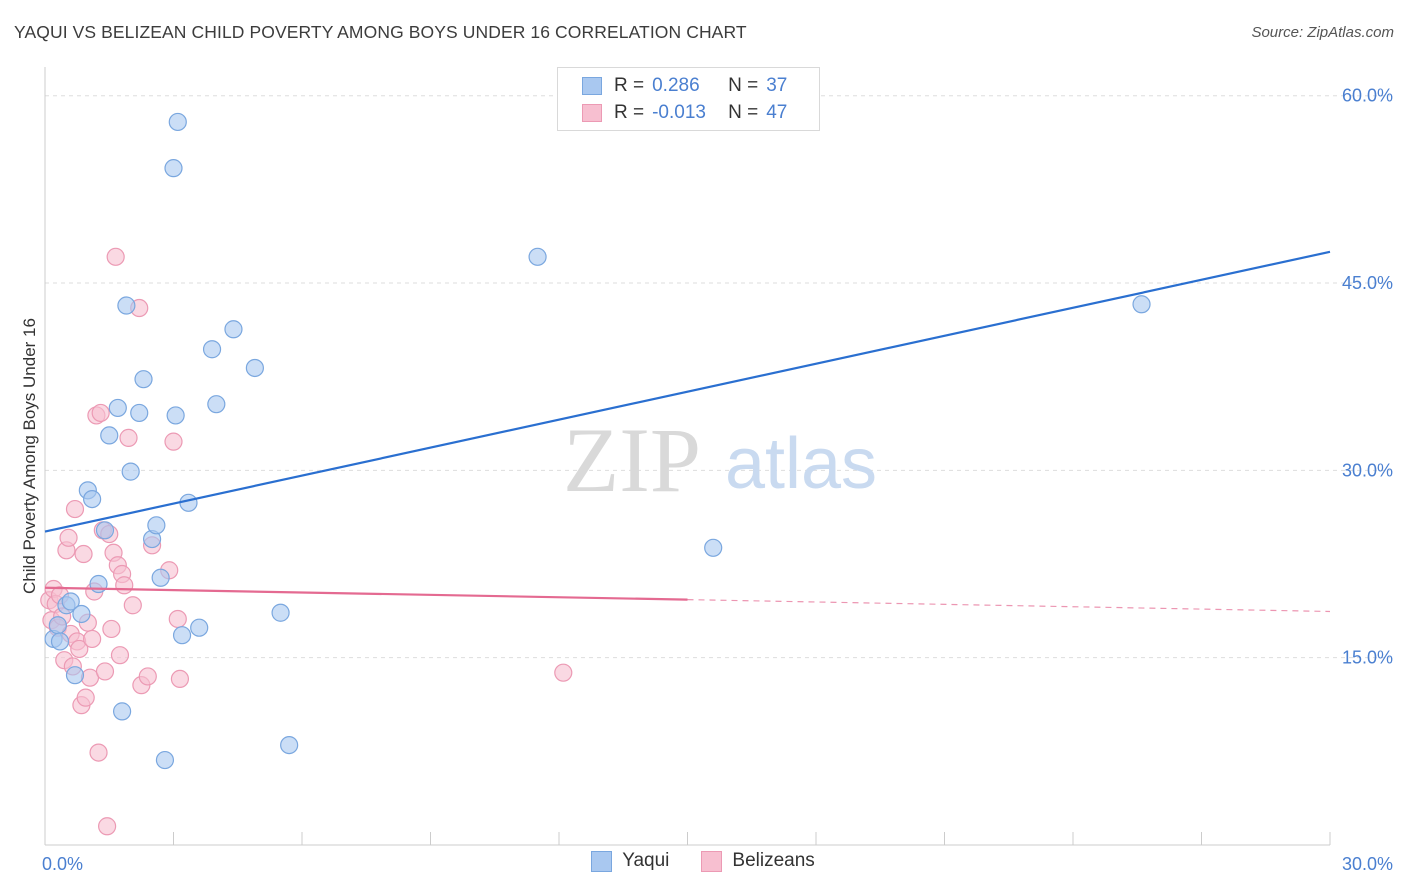 The height and width of the screenshot is (892, 1406). I want to click on y-tick-label: 45.0%, so click(1367, 283).